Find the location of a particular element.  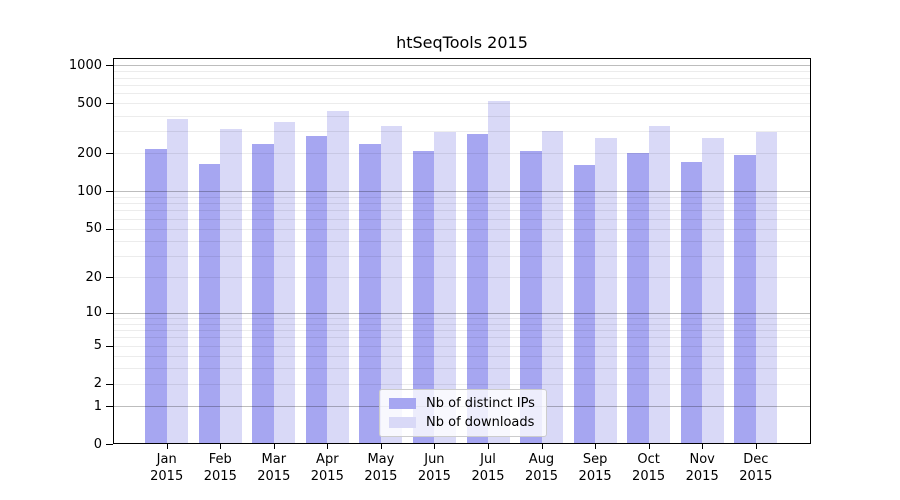

x-tick-jun is located at coordinates (435, 446).